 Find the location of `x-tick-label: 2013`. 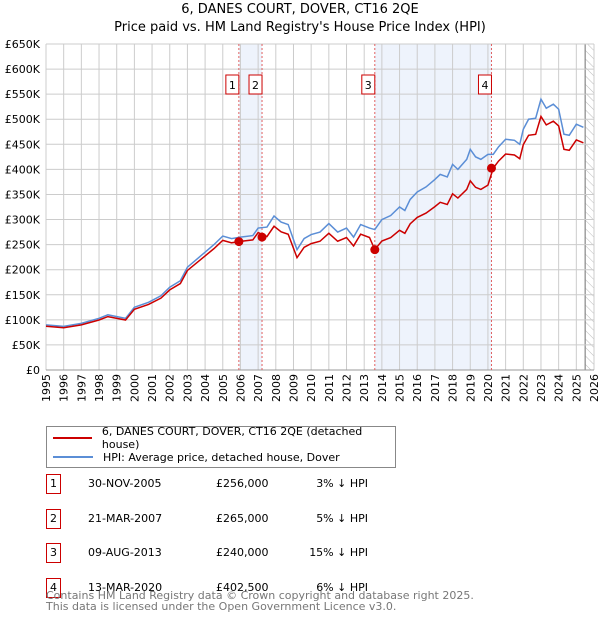

x-tick-label: 2013 is located at coordinates (364, 388).